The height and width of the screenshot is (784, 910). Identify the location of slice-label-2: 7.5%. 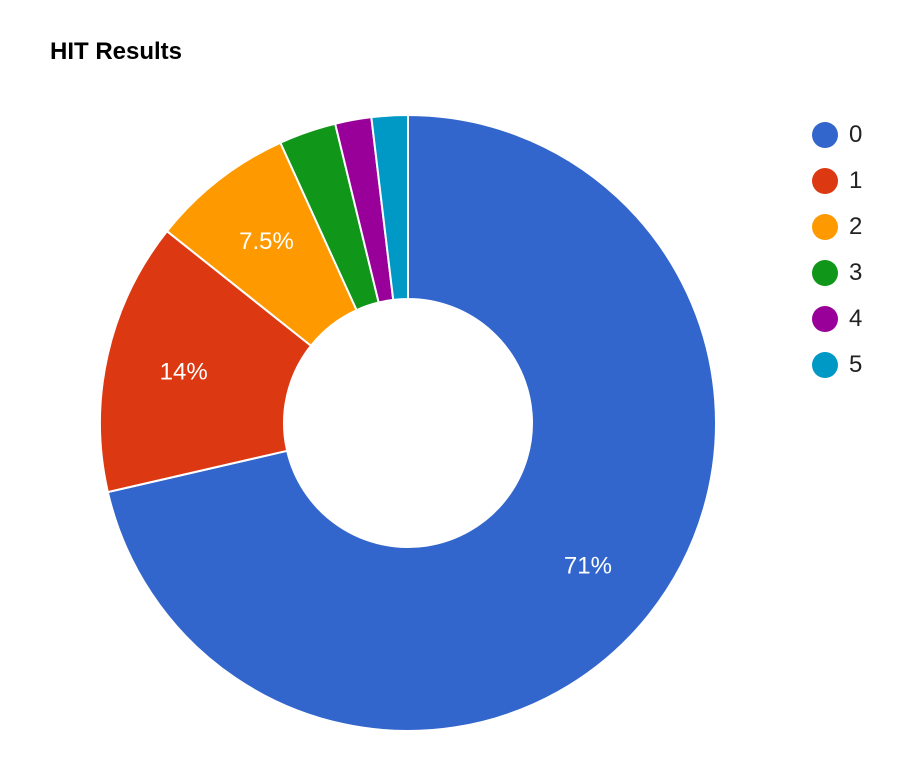
(266, 241).